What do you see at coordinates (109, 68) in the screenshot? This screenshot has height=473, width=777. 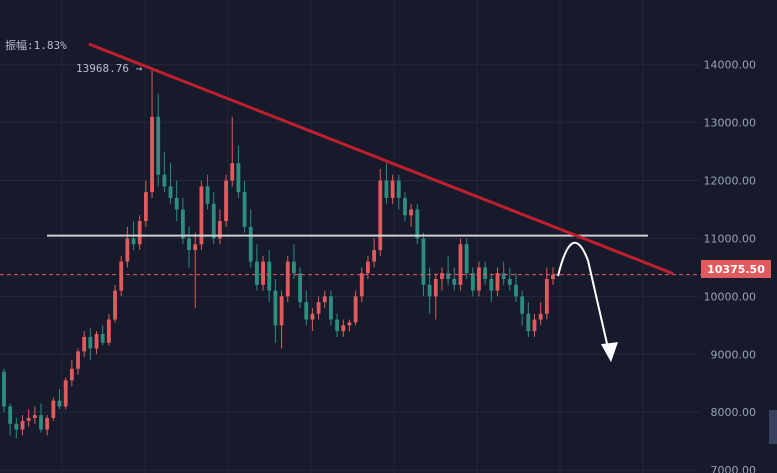 I see `high-price-marker: 13968.76 →` at bounding box center [109, 68].